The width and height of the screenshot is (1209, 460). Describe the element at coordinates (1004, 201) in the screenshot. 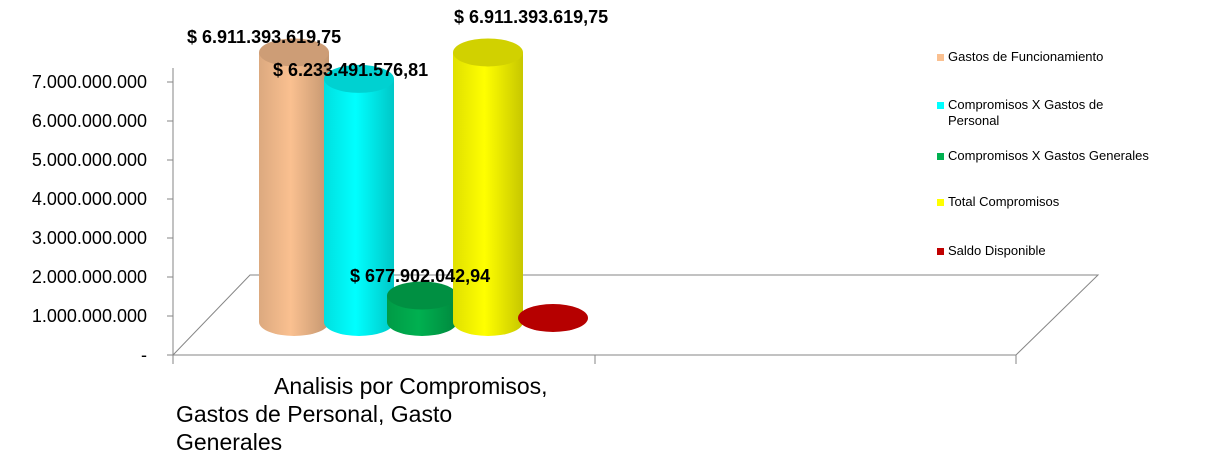

I see `legend-label: Total Compromisos` at that location.